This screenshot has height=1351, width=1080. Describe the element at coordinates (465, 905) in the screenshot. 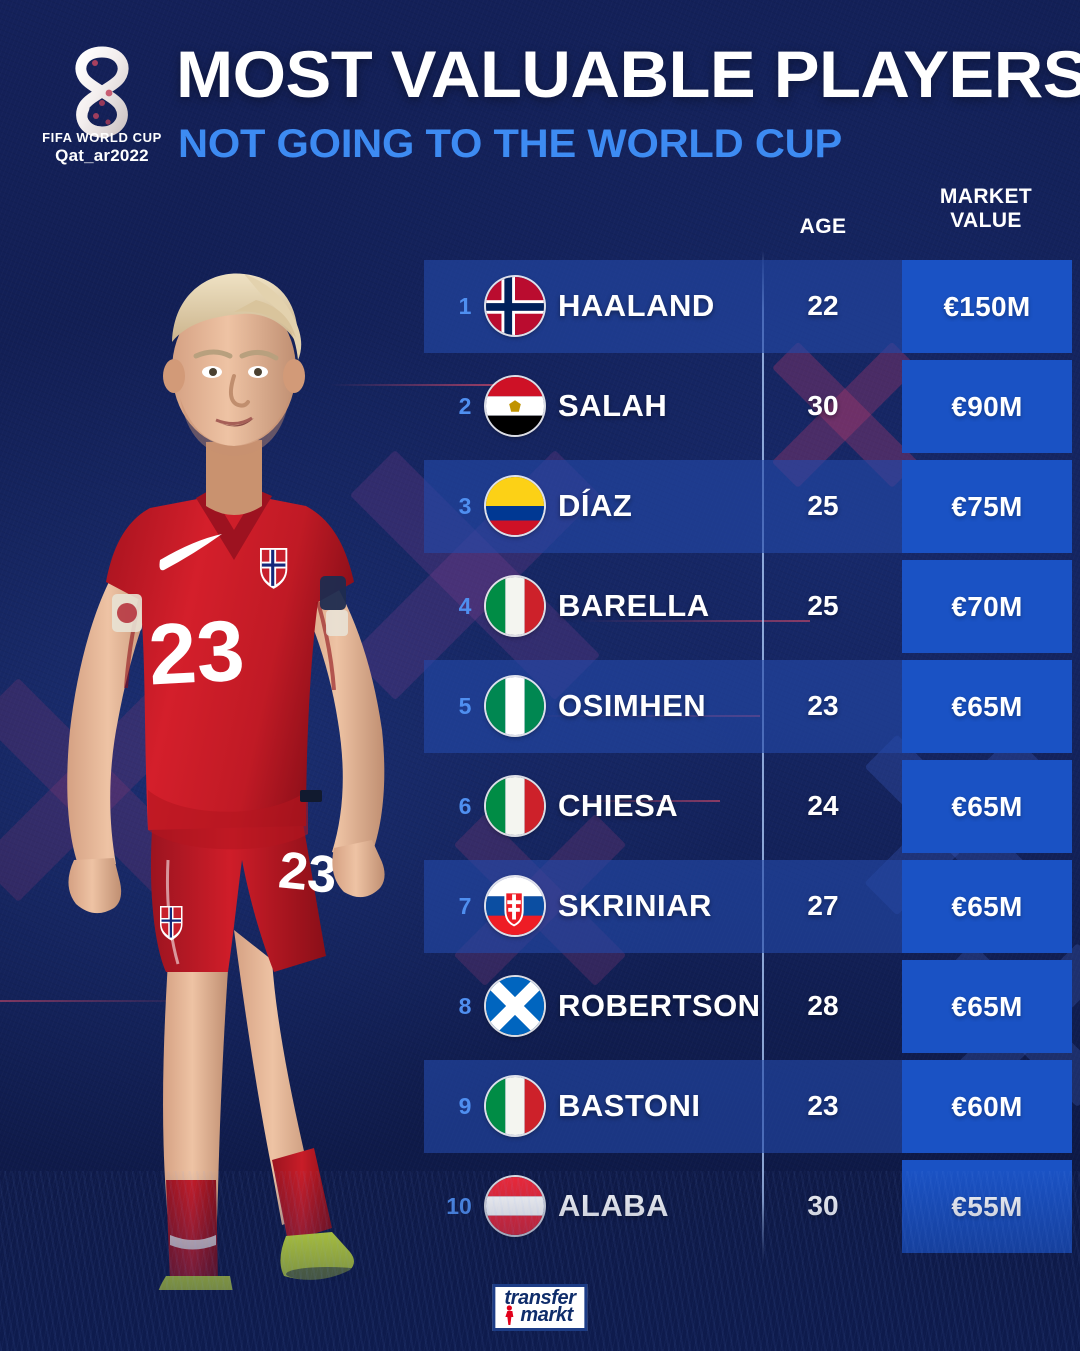

I see `row-rank: 7` at that location.